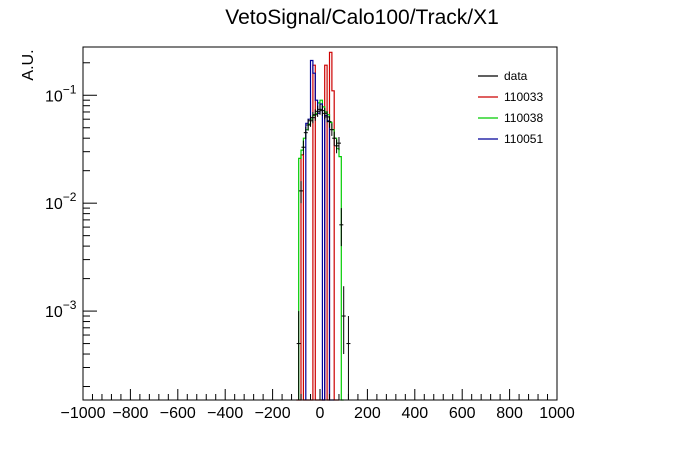 Image resolution: width=696 pixels, height=472 pixels. Describe the element at coordinates (367, 413) in the screenshot. I see `x-tick-label: 200` at that location.